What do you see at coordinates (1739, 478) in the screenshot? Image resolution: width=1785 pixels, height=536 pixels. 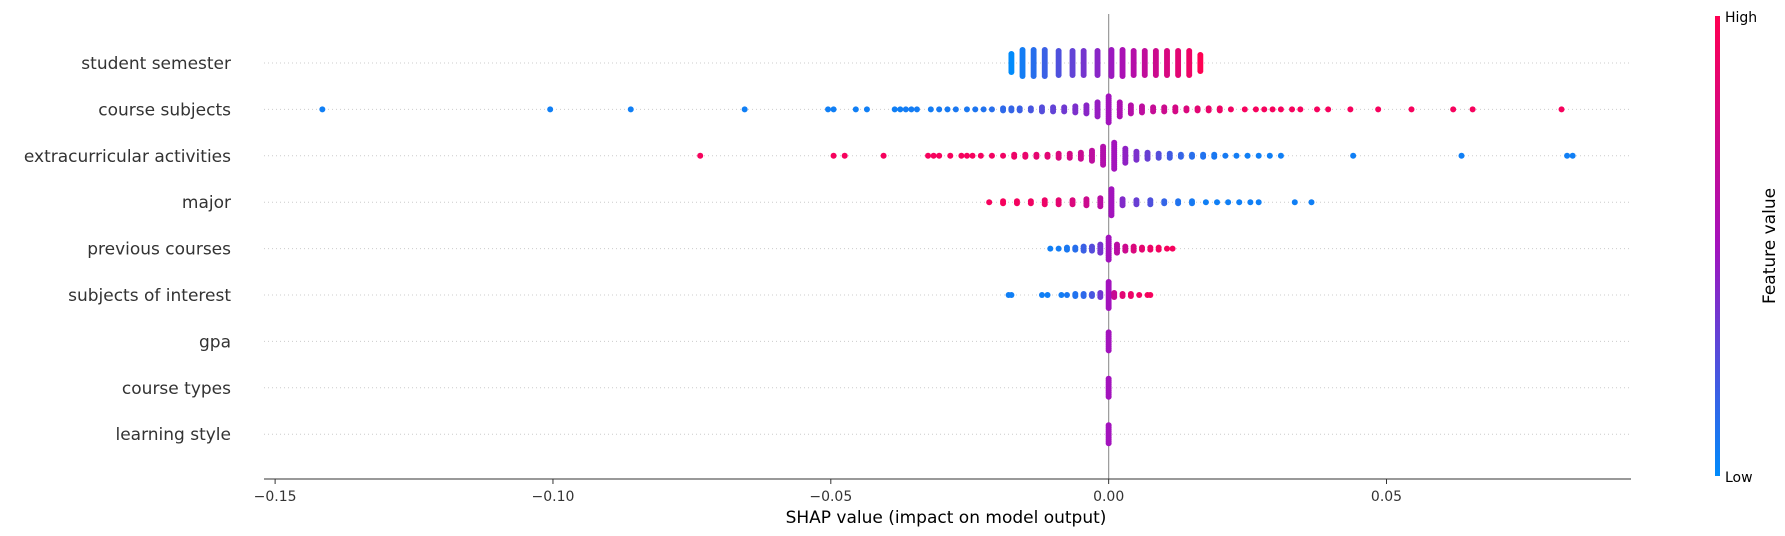 I see `colorbar-low-label: Low` at bounding box center [1739, 478].